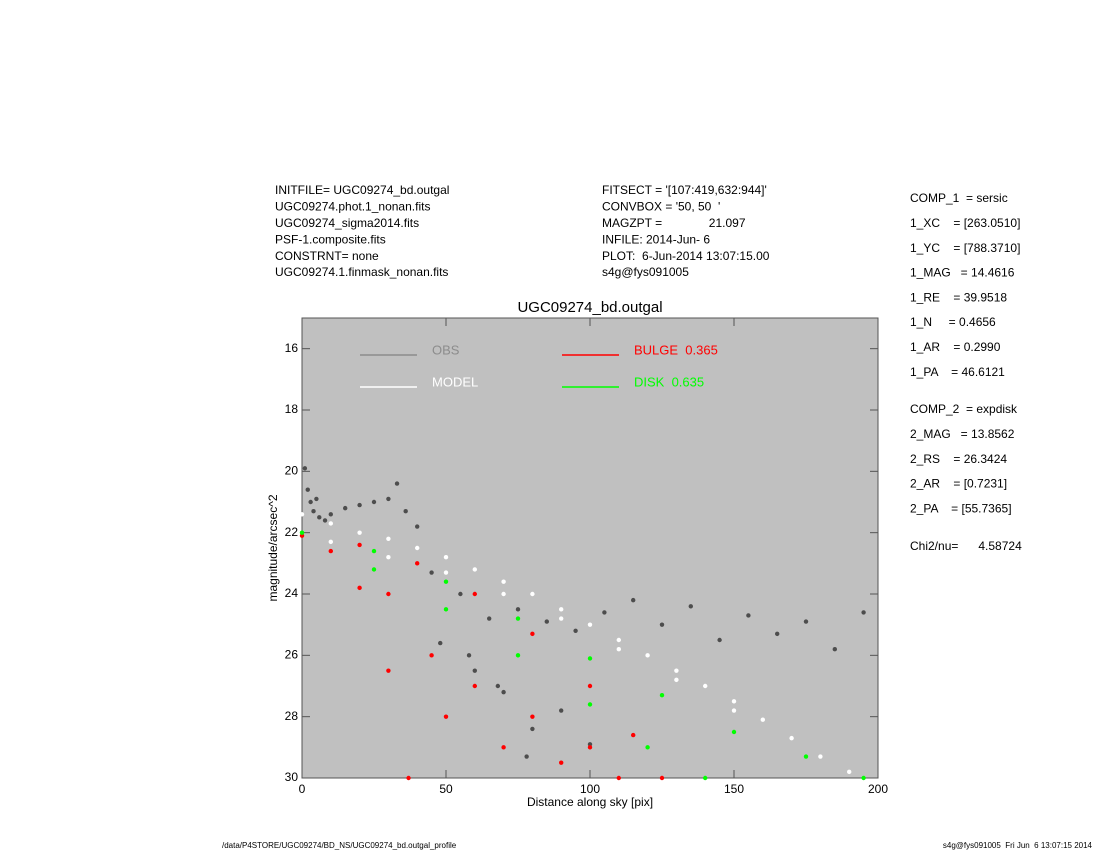  I want to click on chart-title: UGC09274_bd.outgal, so click(589, 307).